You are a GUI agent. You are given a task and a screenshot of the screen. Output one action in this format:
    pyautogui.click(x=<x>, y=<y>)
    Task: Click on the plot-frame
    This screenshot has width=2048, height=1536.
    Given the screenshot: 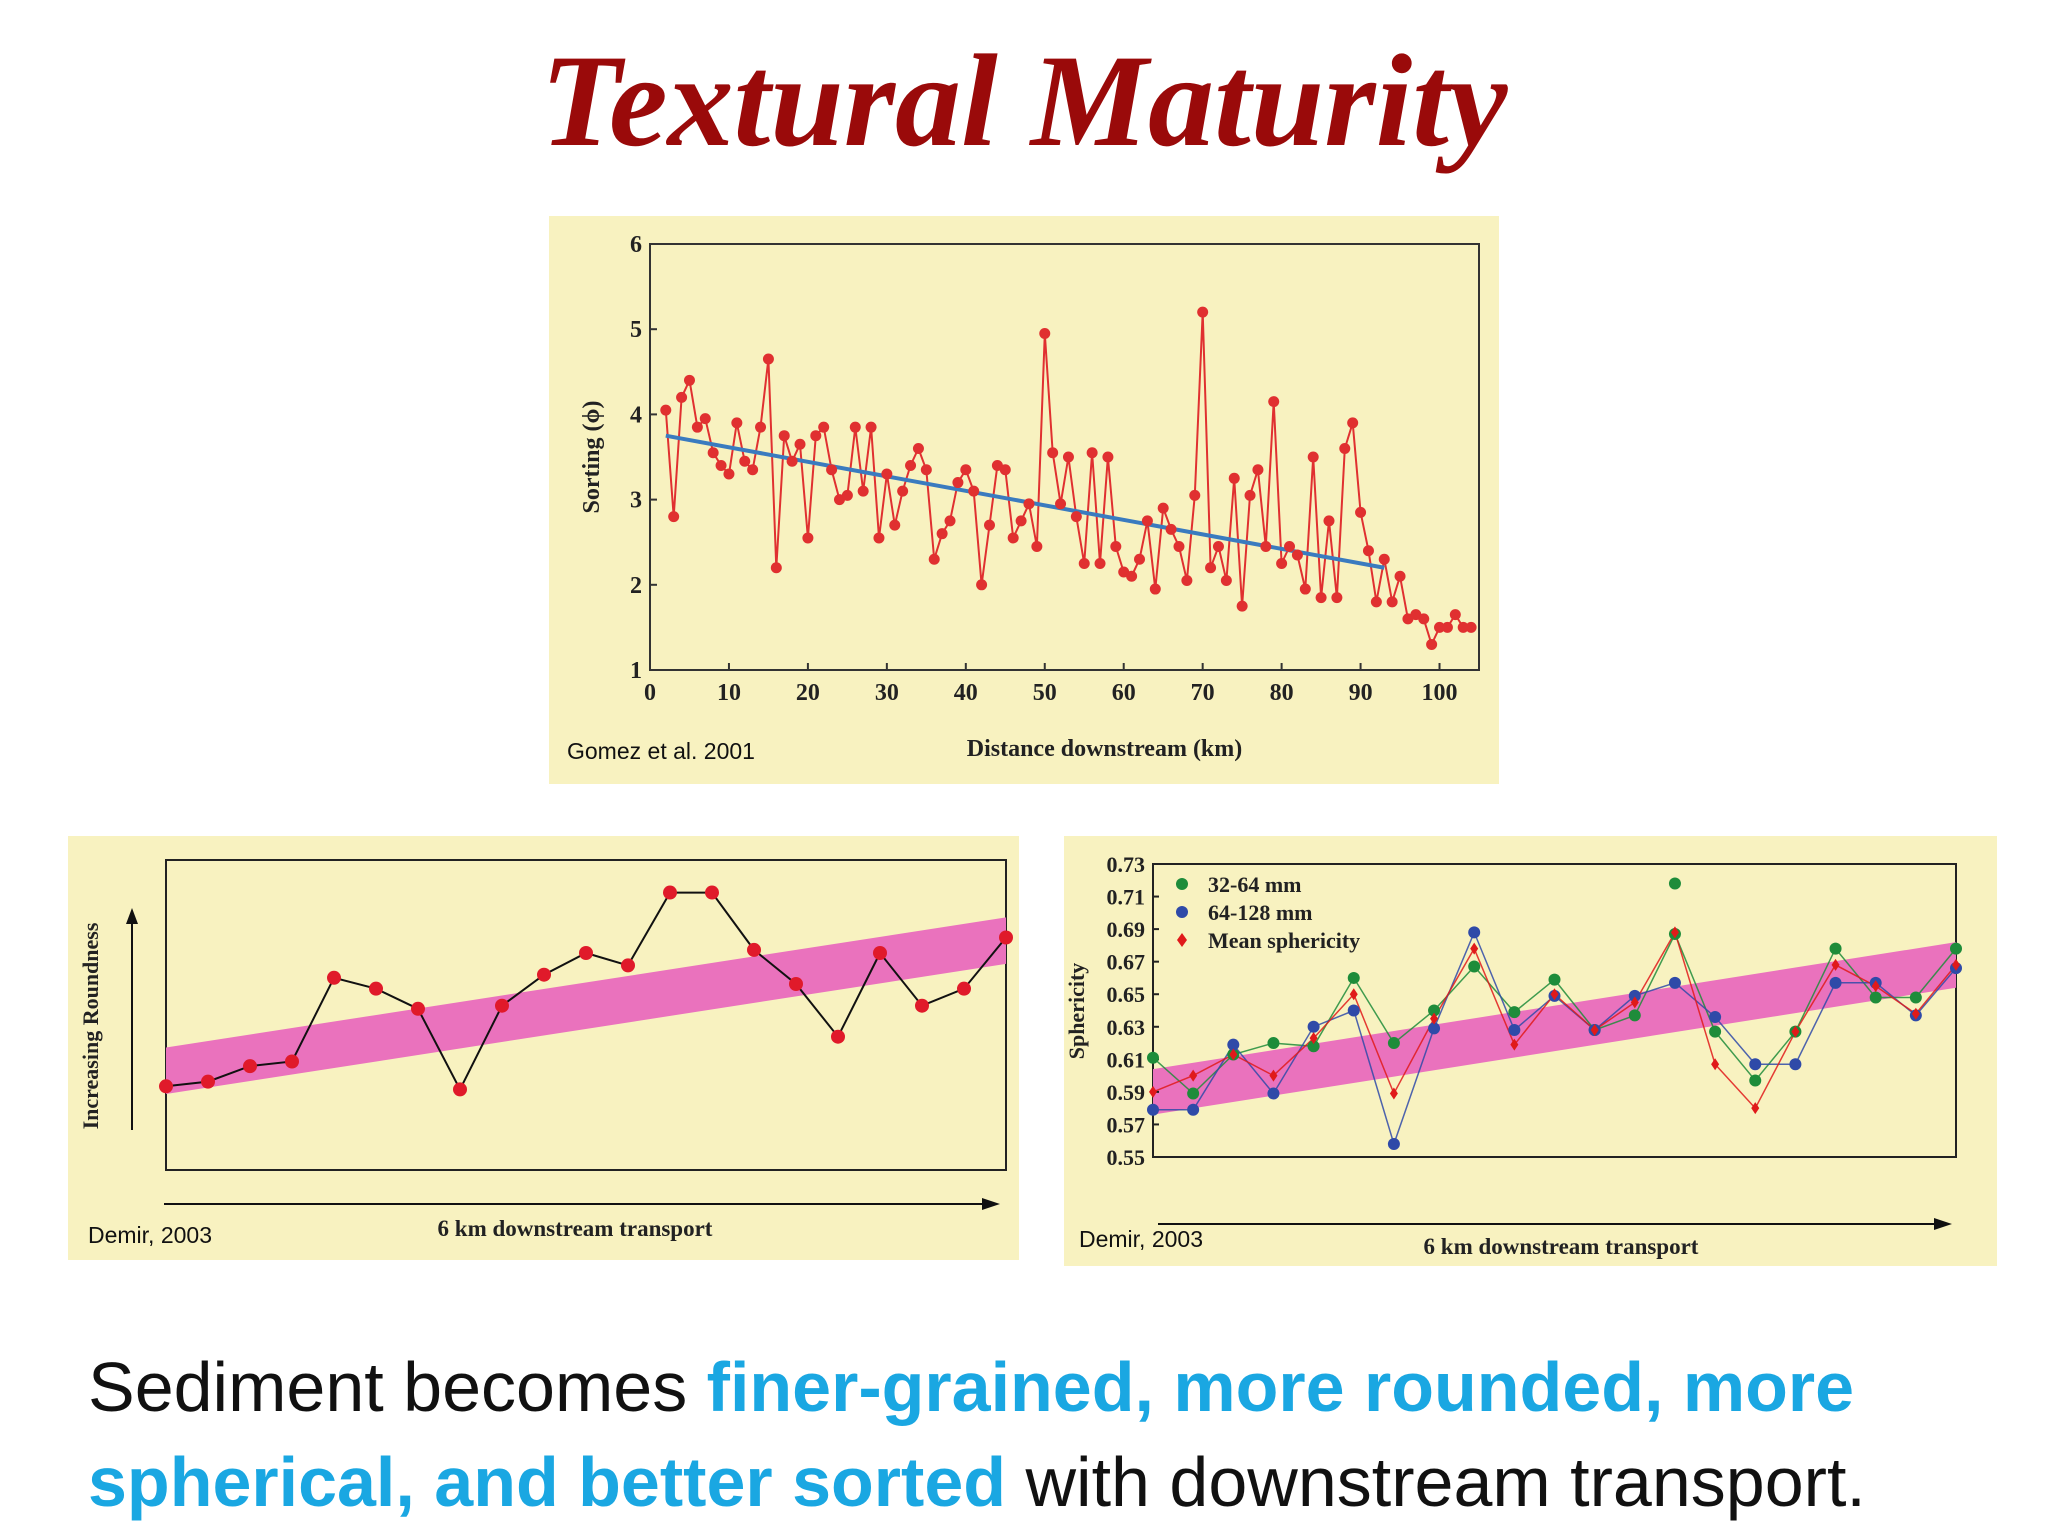 What is the action you would take?
    pyautogui.click(x=1554, y=1010)
    